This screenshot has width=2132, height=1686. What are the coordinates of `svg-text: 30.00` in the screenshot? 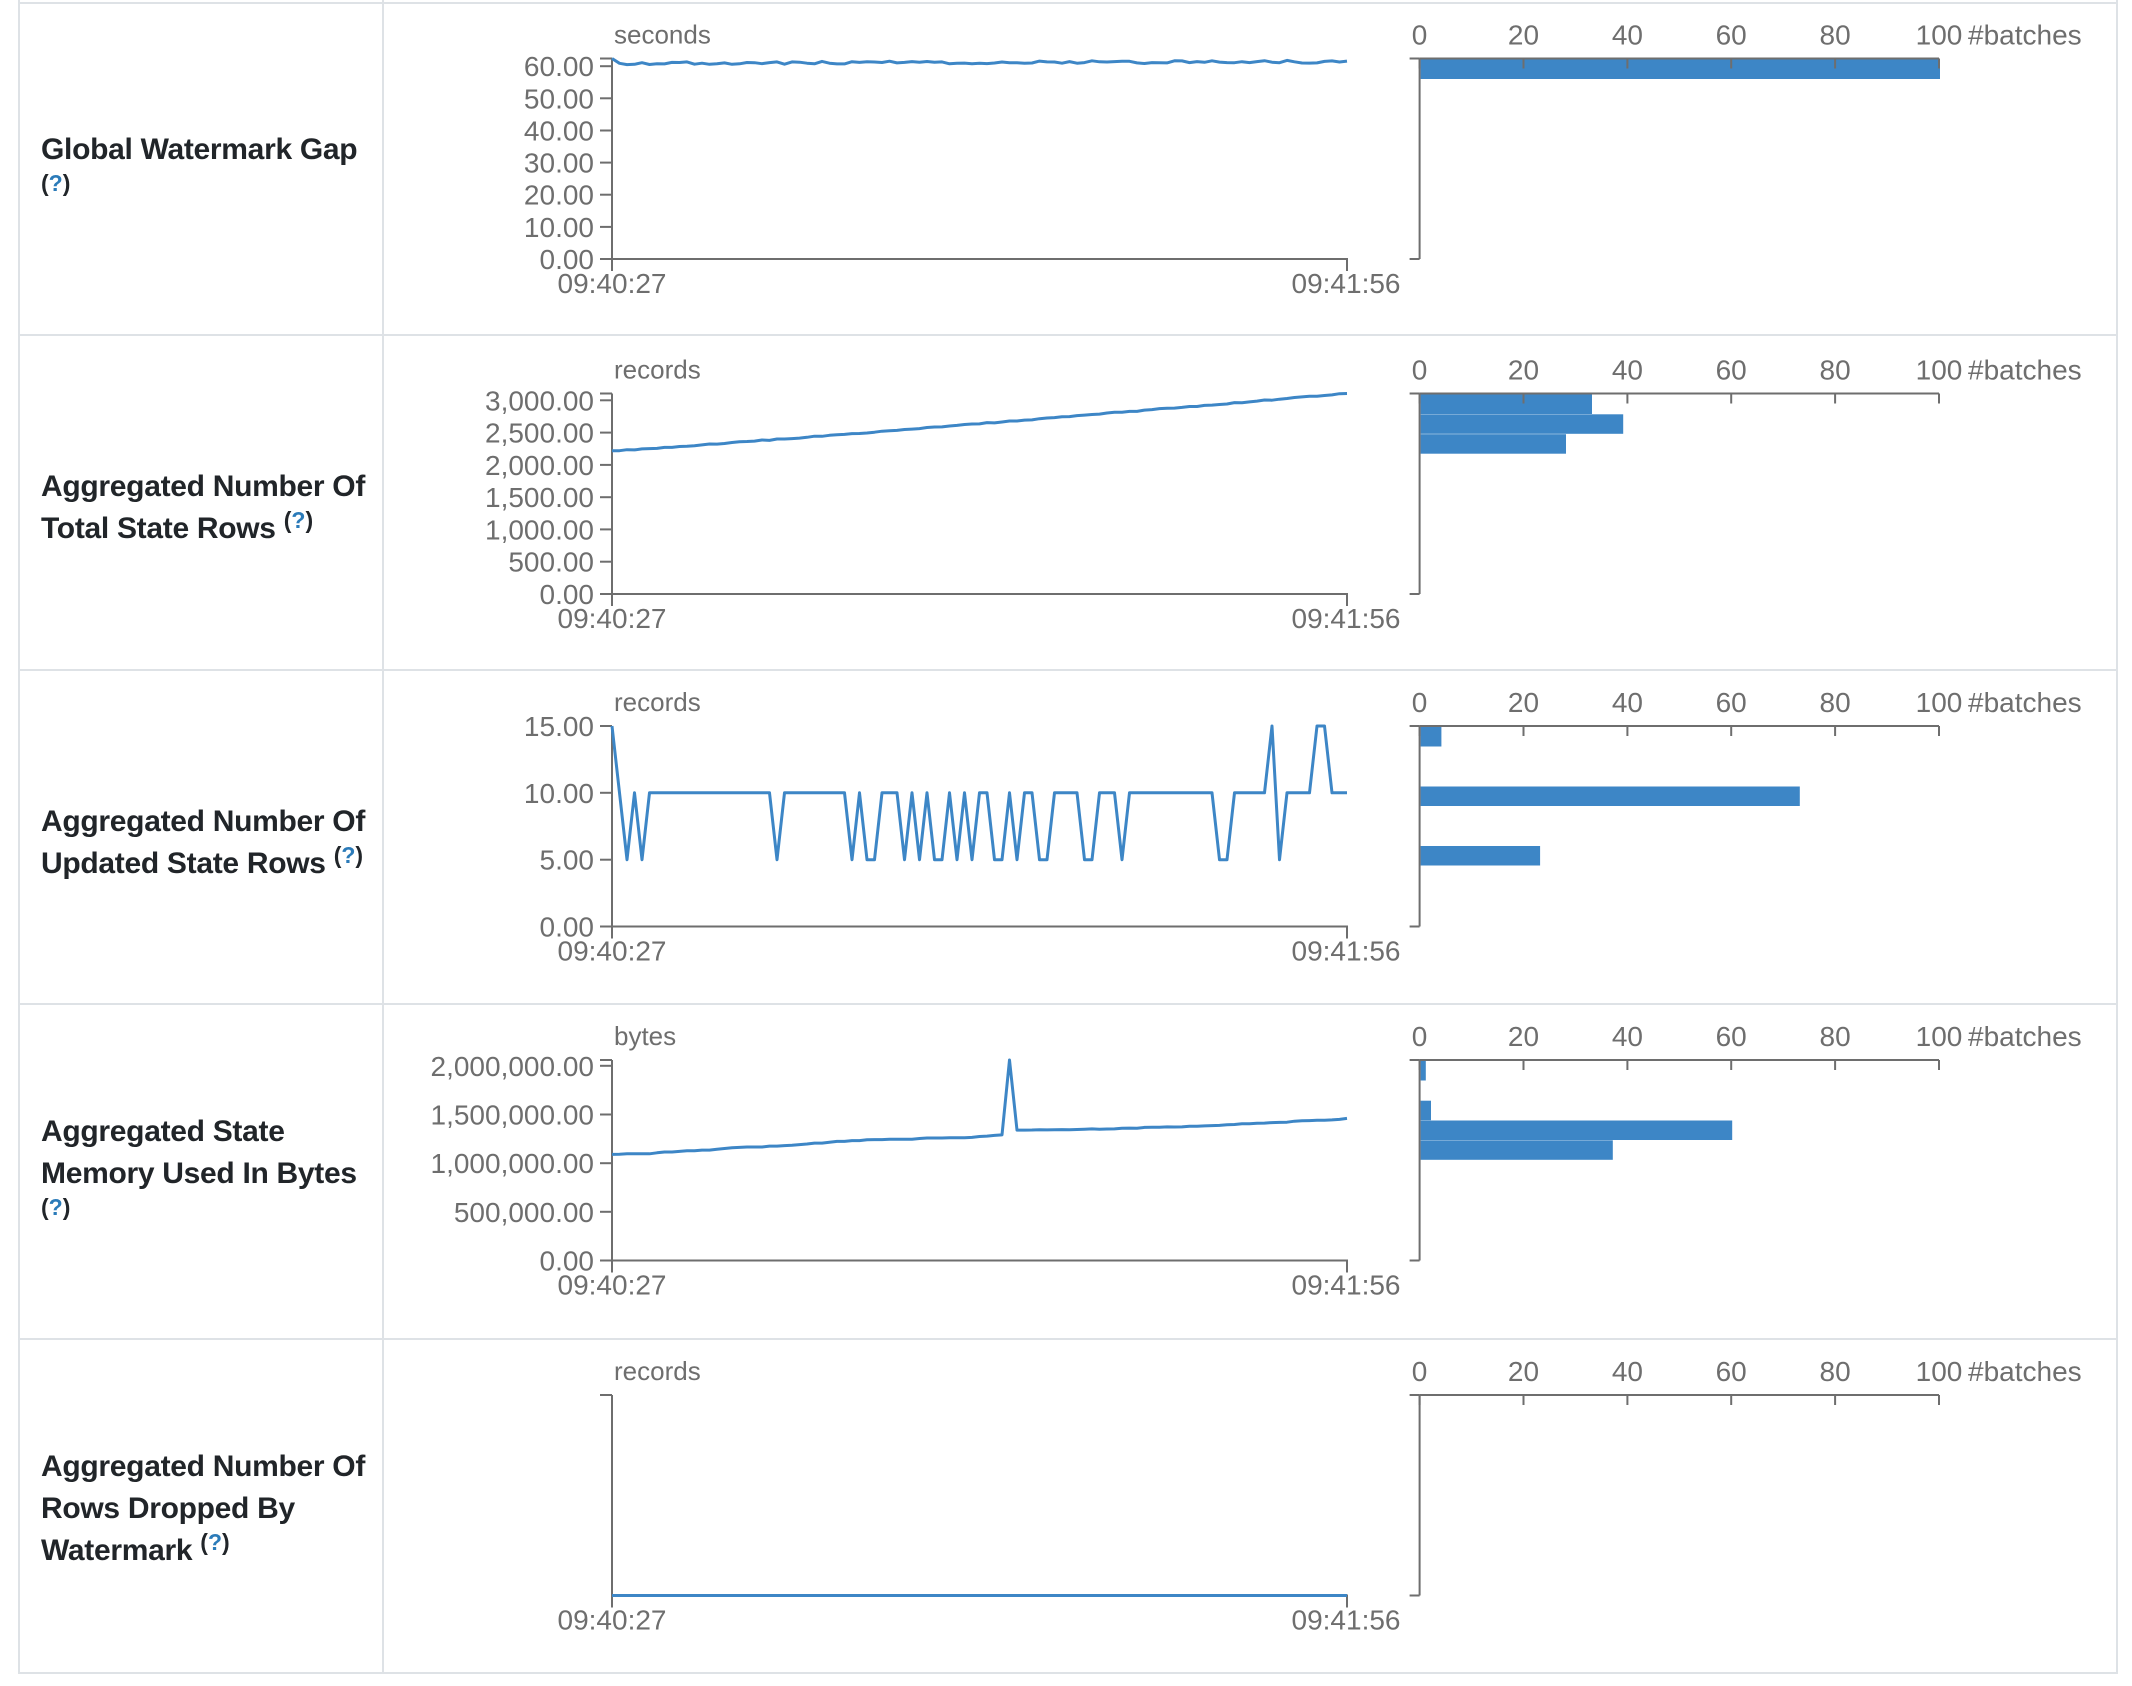 It's located at (559, 163).